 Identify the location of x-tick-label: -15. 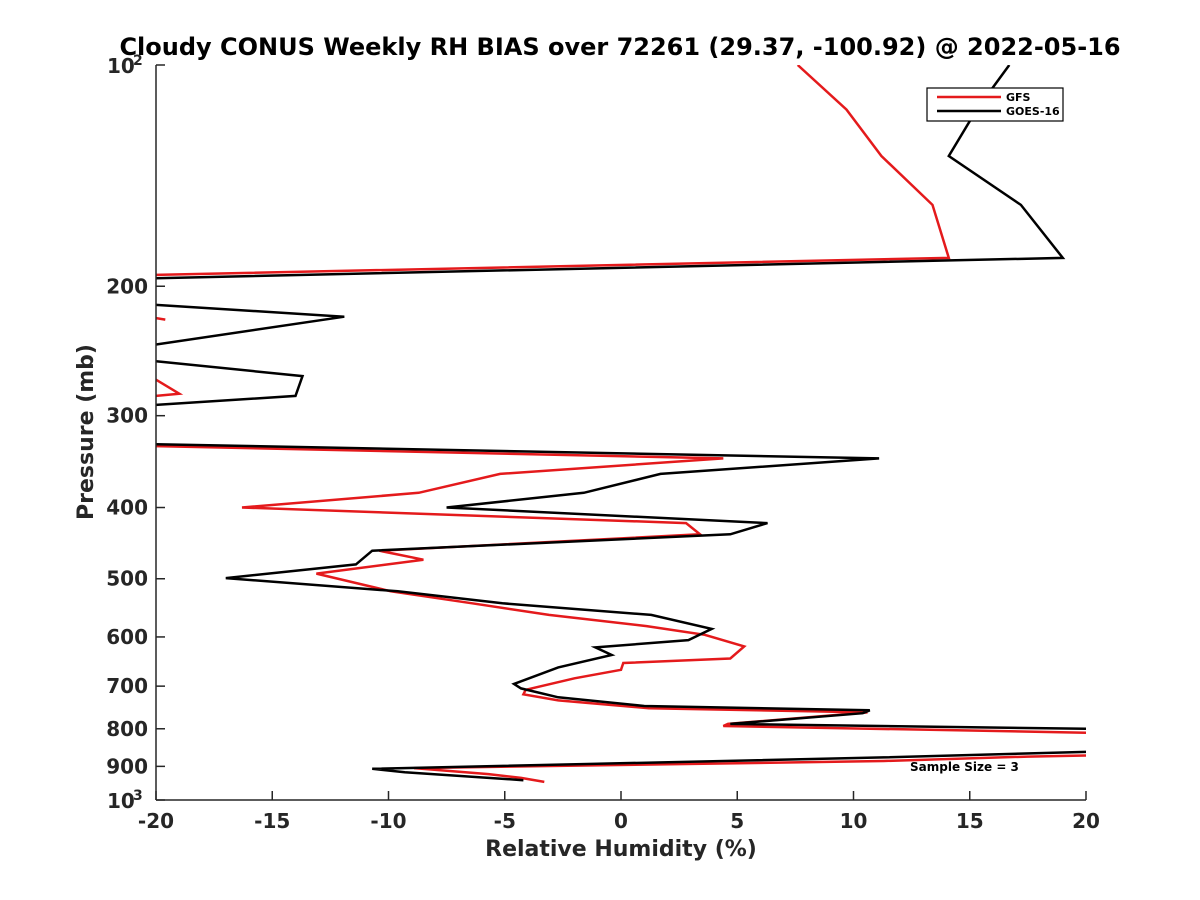
(272, 821).